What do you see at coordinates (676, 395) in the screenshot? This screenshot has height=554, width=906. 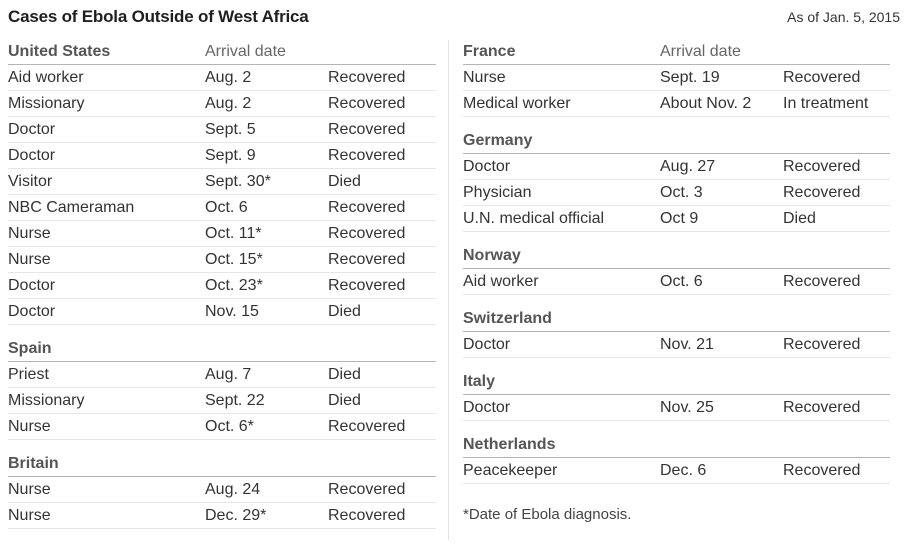 I see `section-italy: Italy Doctor Nov. 25 Recovered` at bounding box center [676, 395].